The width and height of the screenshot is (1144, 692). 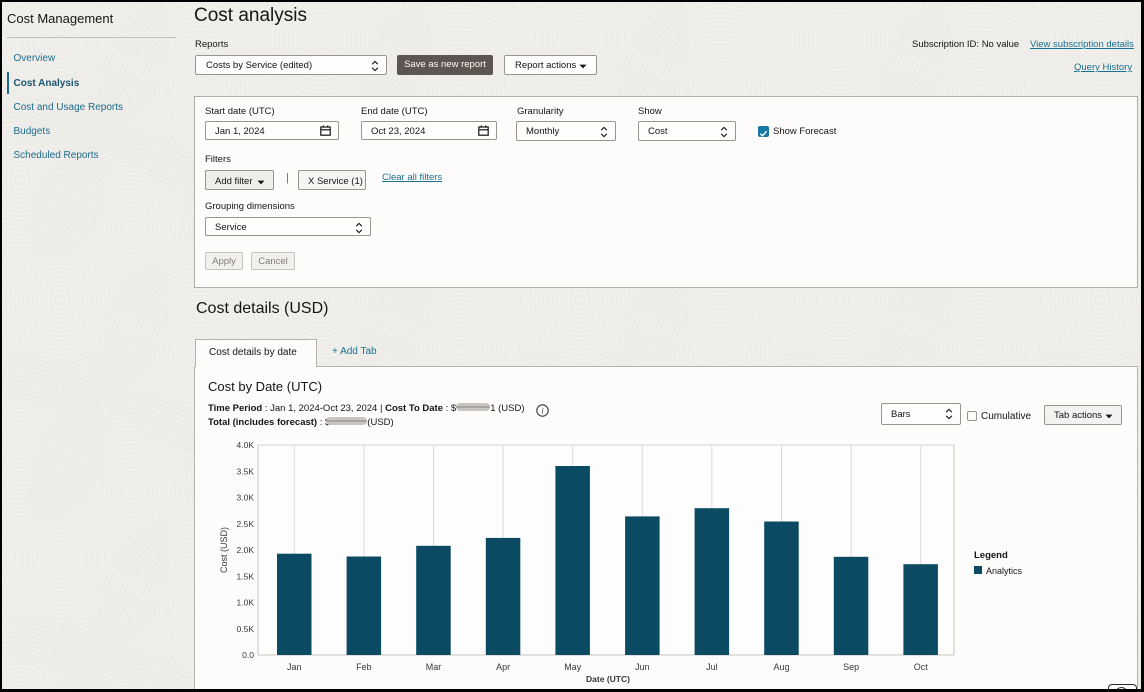 What do you see at coordinates (246, 550) in the screenshot?
I see `svg-text: 2.0K` at bounding box center [246, 550].